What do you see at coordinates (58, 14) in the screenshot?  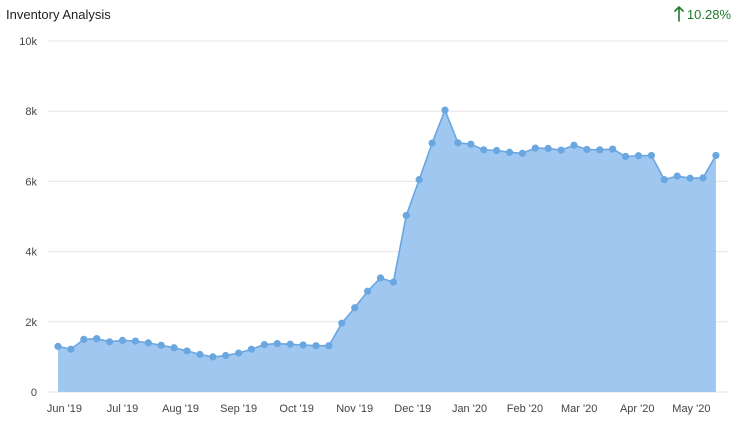 I see `chart-title: Inventory Analysis` at bounding box center [58, 14].